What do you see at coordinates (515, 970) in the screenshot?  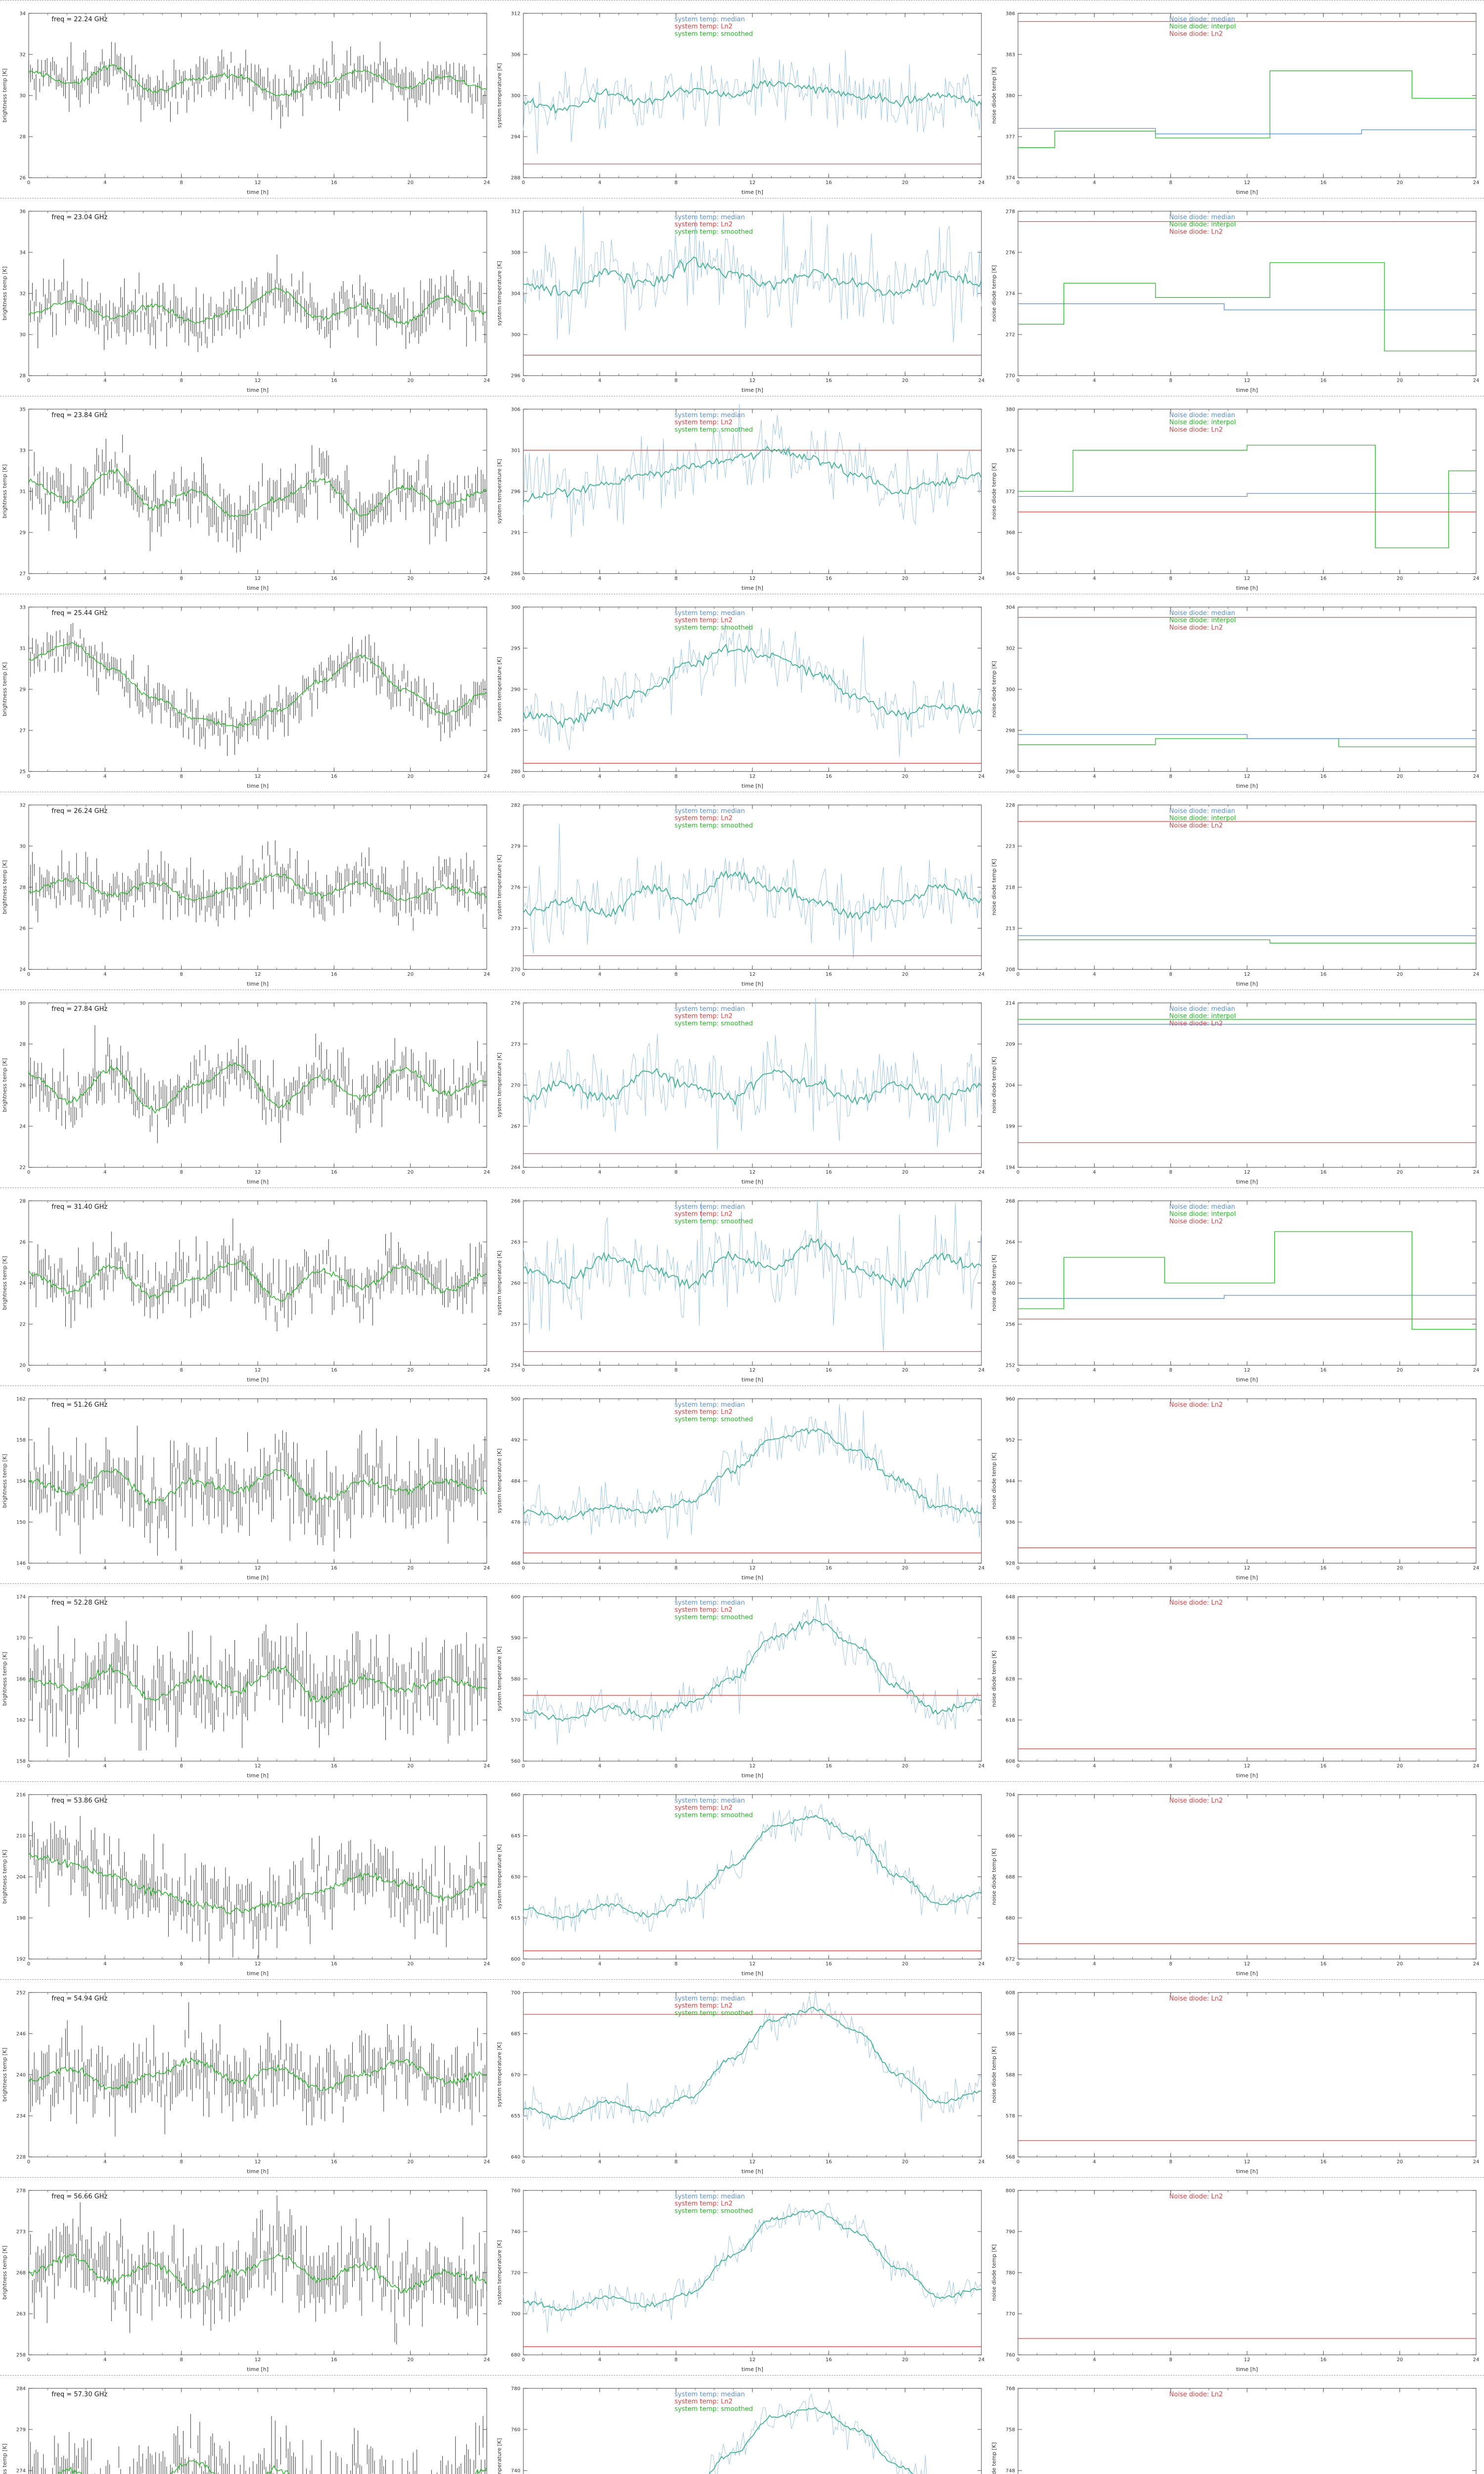 I see `svg-text: 270` at bounding box center [515, 970].